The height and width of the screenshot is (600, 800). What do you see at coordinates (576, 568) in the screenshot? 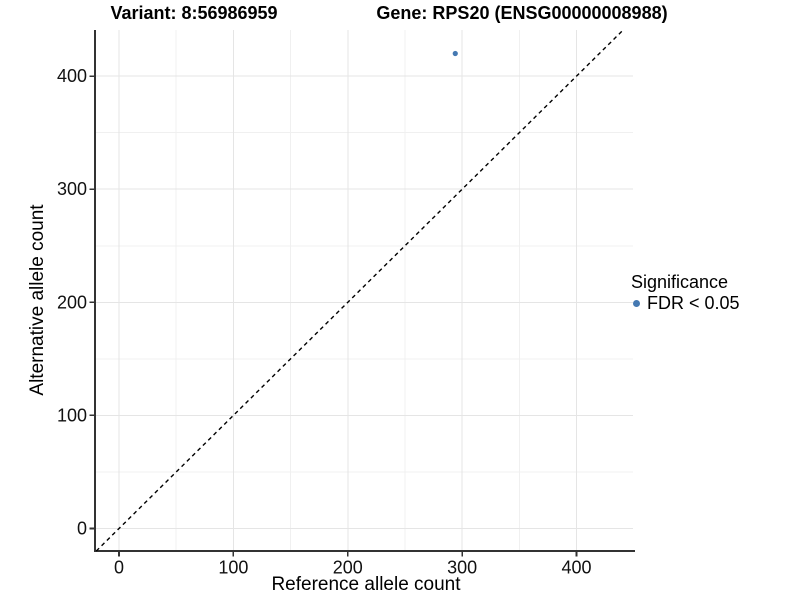
I see `x-tick-label: 400` at bounding box center [576, 568].